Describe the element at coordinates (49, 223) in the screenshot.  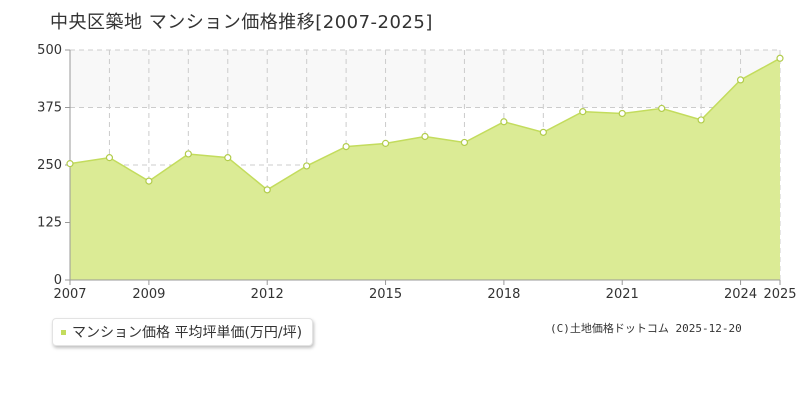
I see `y-tick-label: 125` at that location.